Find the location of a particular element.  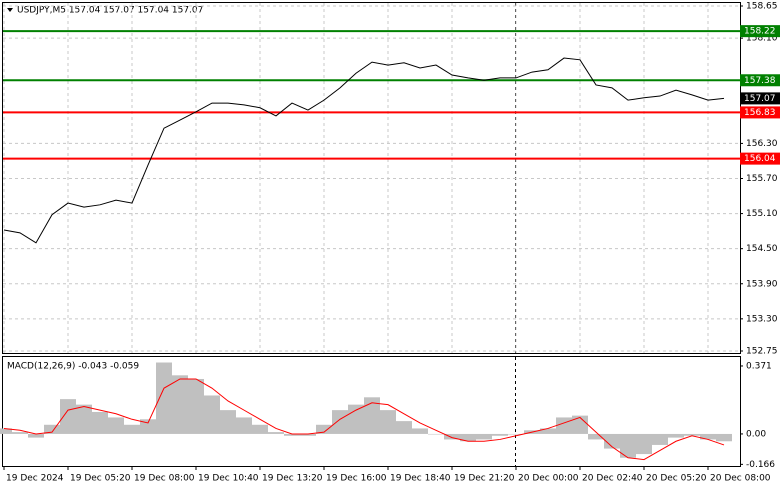

y-tick-label: 154.50 is located at coordinates (762, 249).